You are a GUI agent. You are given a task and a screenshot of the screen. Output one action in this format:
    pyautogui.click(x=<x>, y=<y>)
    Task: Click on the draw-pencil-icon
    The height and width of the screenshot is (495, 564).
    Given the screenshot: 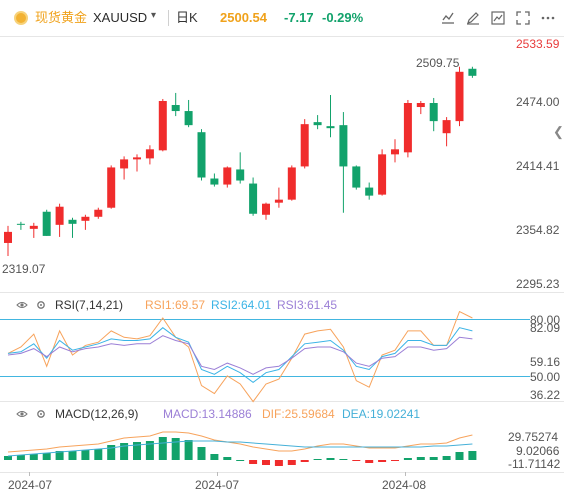 What is the action you would take?
    pyautogui.click(x=473, y=18)
    